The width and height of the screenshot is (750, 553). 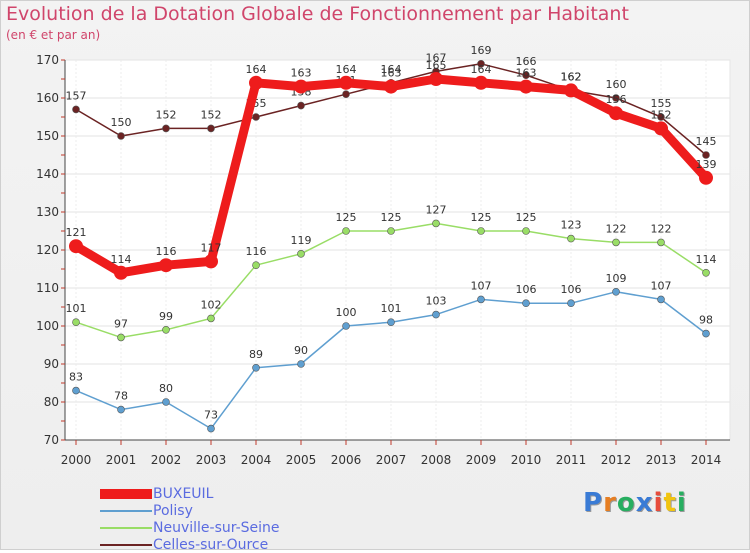 What do you see at coordinates (616, 278) in the screenshot?
I see `data-label-polisy: 109` at bounding box center [616, 278].